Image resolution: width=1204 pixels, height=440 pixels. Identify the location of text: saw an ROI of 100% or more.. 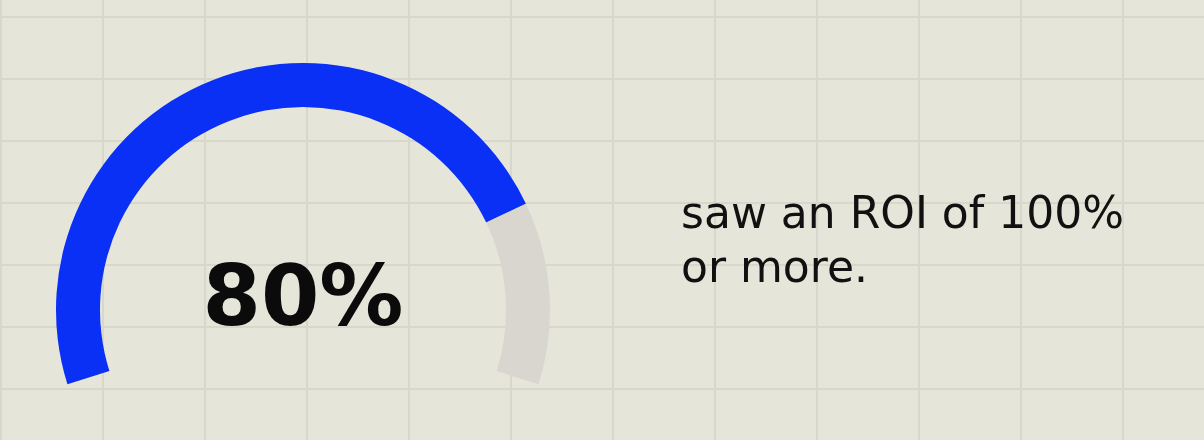
(910, 239).